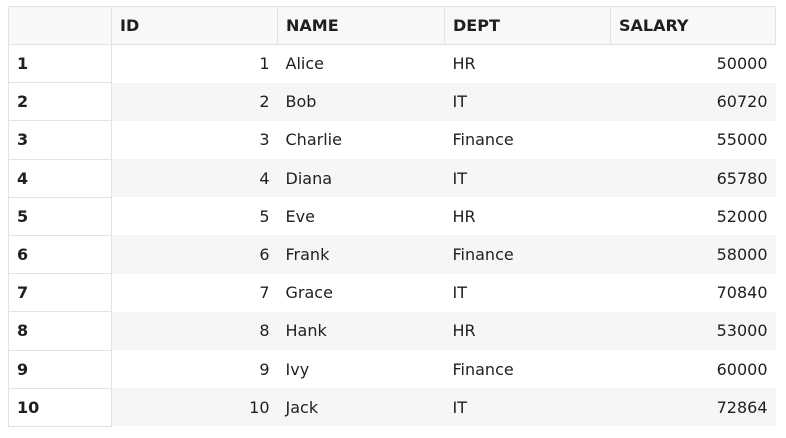 The image size is (786, 438). I want to click on table-row: 8 8 Hank HR 53000, so click(392, 331).